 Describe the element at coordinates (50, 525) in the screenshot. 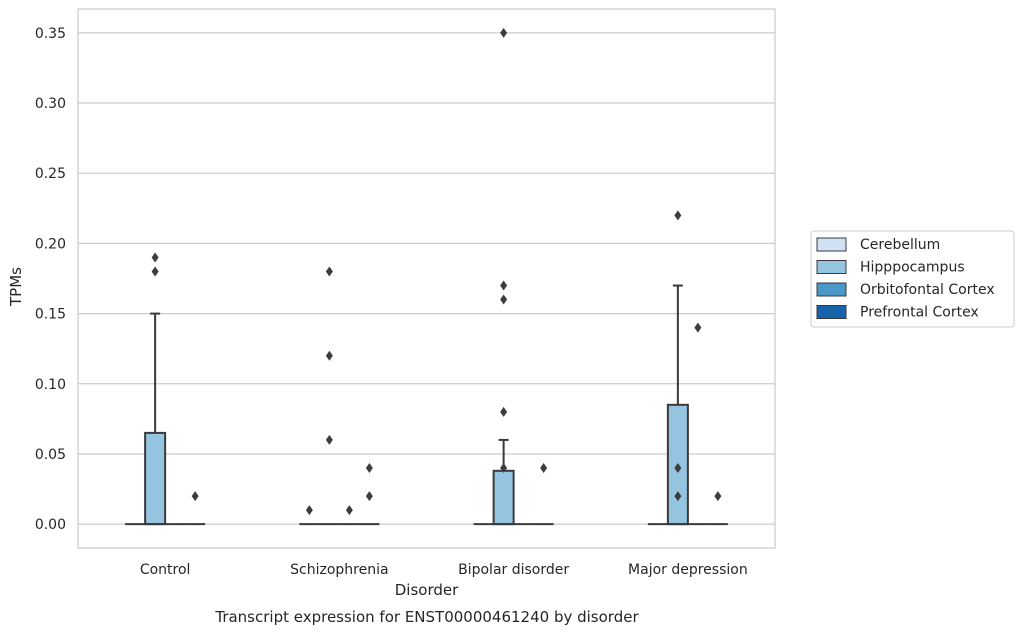

I see `y-tick-label: 0.00` at that location.